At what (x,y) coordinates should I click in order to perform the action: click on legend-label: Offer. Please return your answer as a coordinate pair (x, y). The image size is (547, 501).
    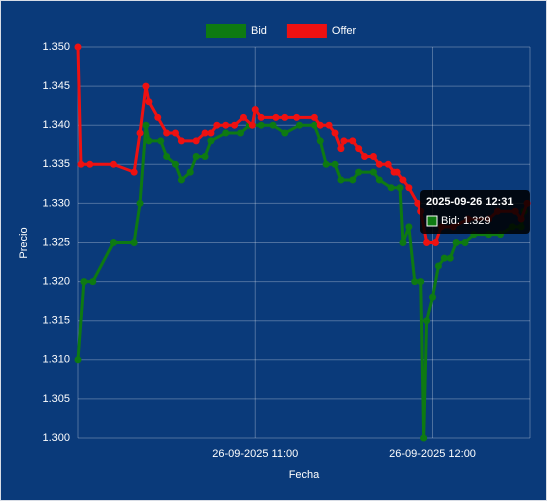
    Looking at the image, I should click on (344, 31).